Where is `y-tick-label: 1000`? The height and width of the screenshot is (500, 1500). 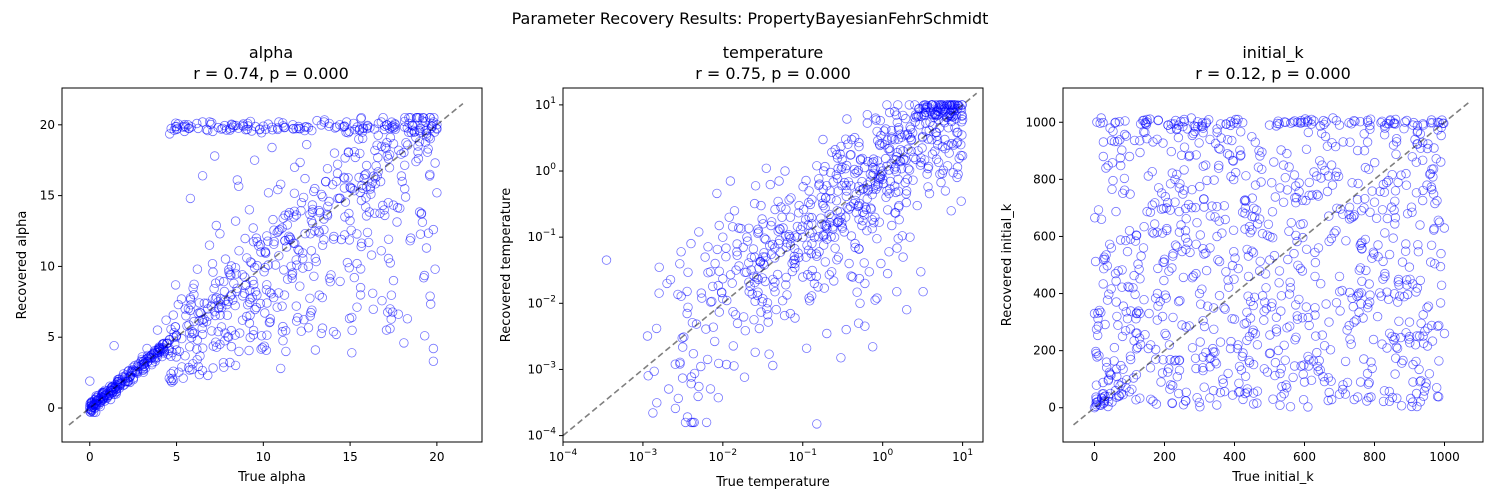
y-tick-label: 1000 is located at coordinates (1040, 122).